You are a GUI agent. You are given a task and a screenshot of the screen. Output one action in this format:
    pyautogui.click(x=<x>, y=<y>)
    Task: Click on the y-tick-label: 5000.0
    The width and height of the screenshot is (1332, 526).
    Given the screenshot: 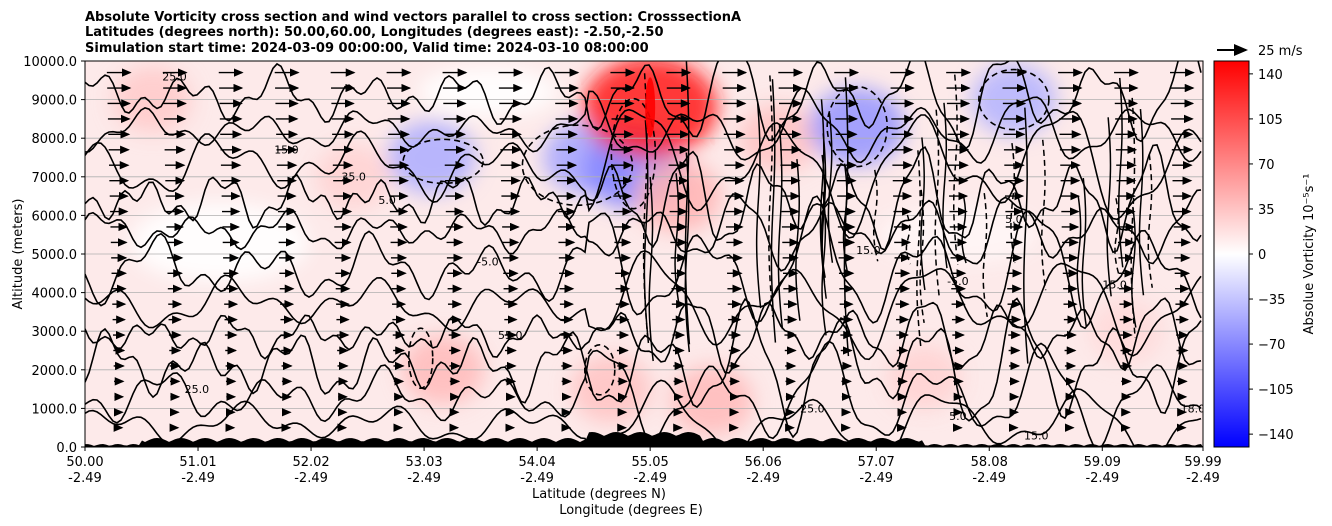 What is the action you would take?
    pyautogui.click(x=55, y=255)
    